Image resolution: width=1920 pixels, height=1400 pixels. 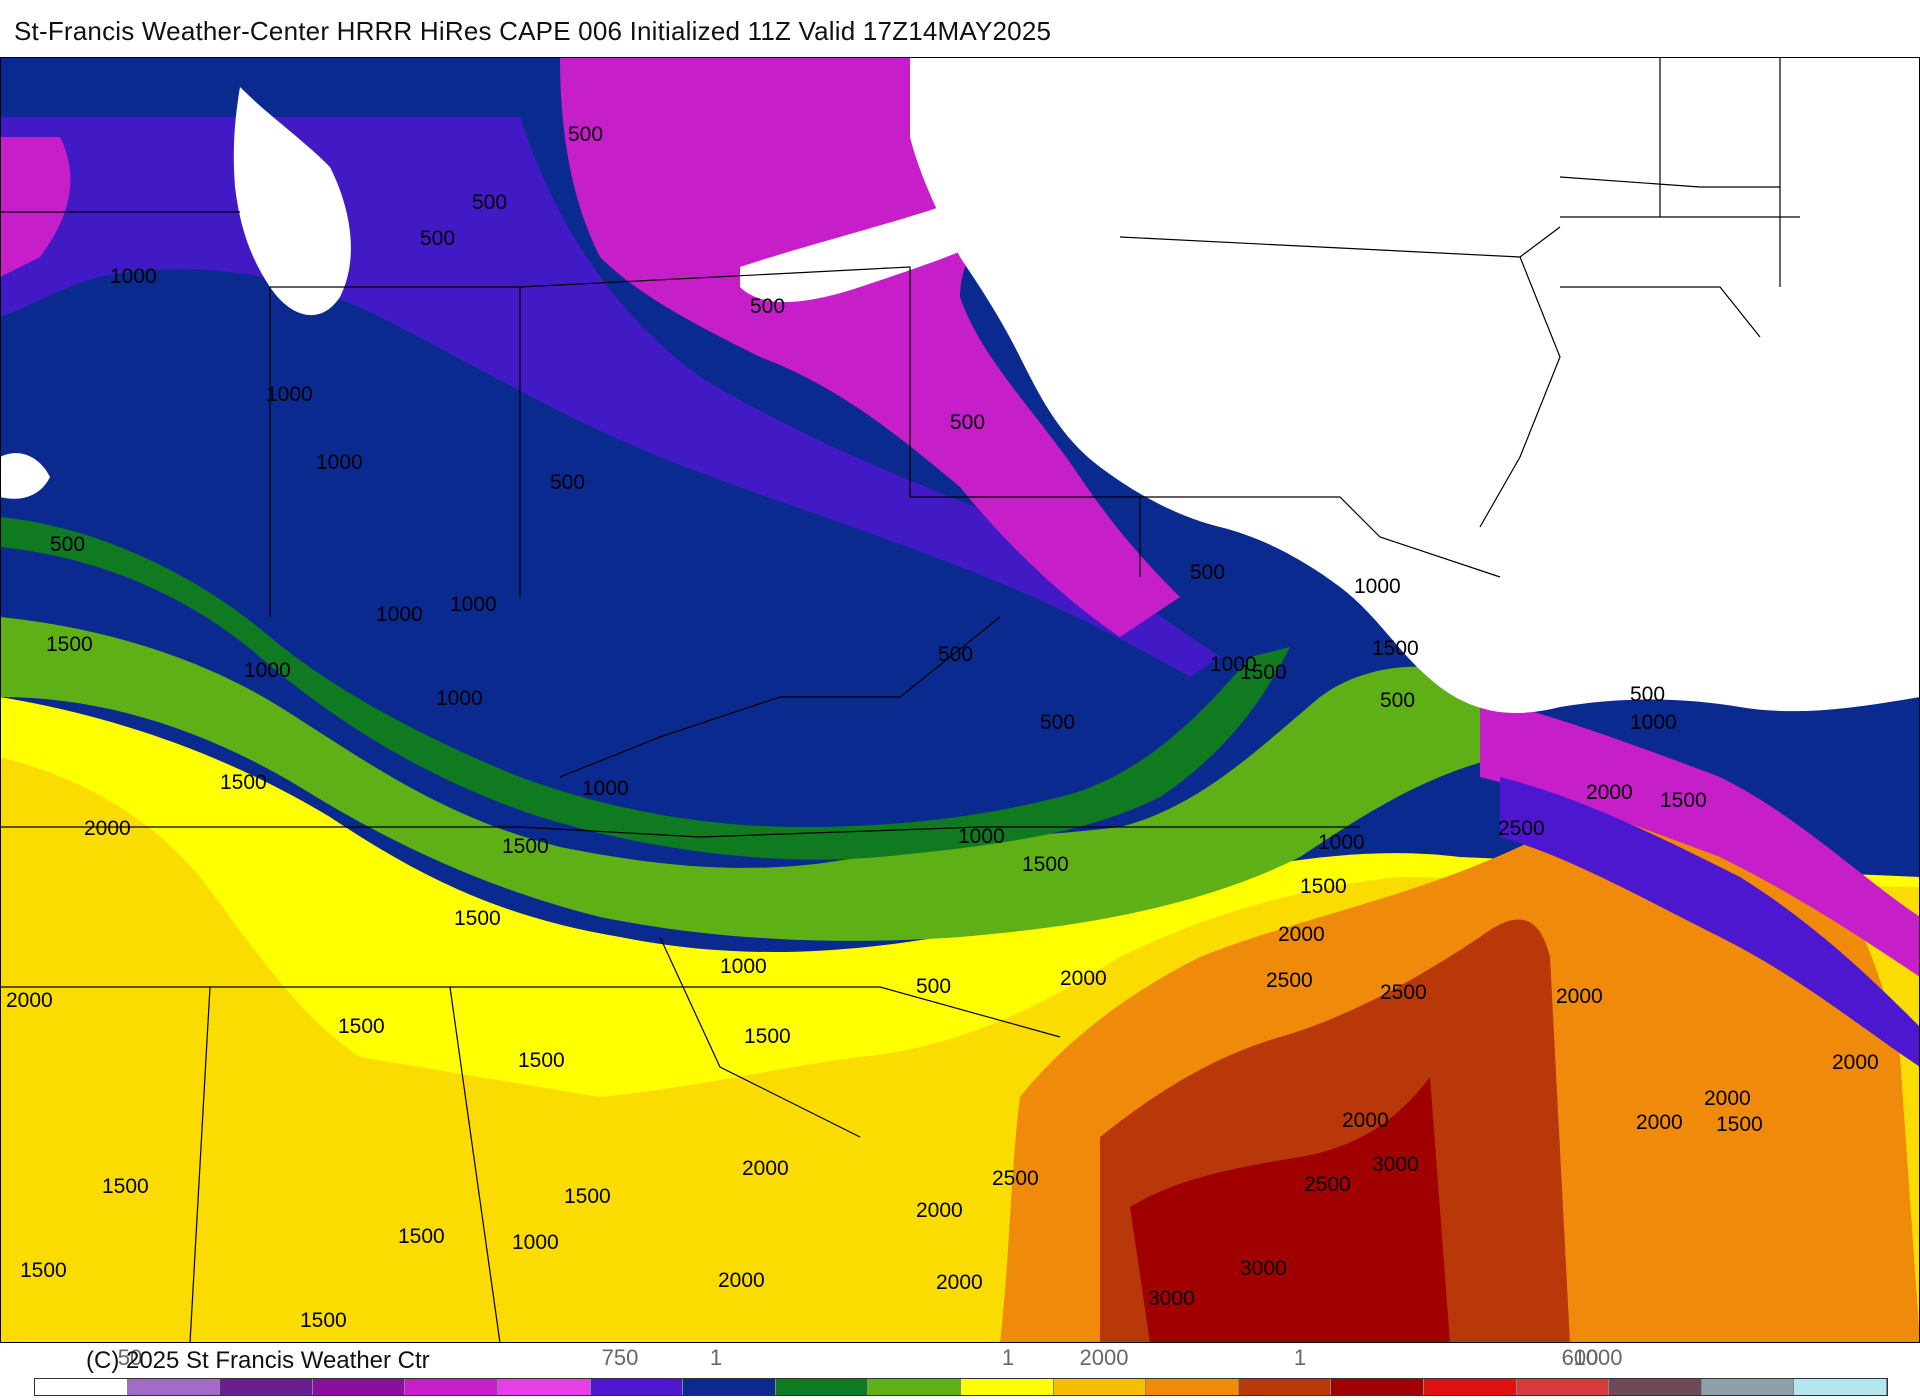 I want to click on legend-tick: 50, so click(x=130, y=1357).